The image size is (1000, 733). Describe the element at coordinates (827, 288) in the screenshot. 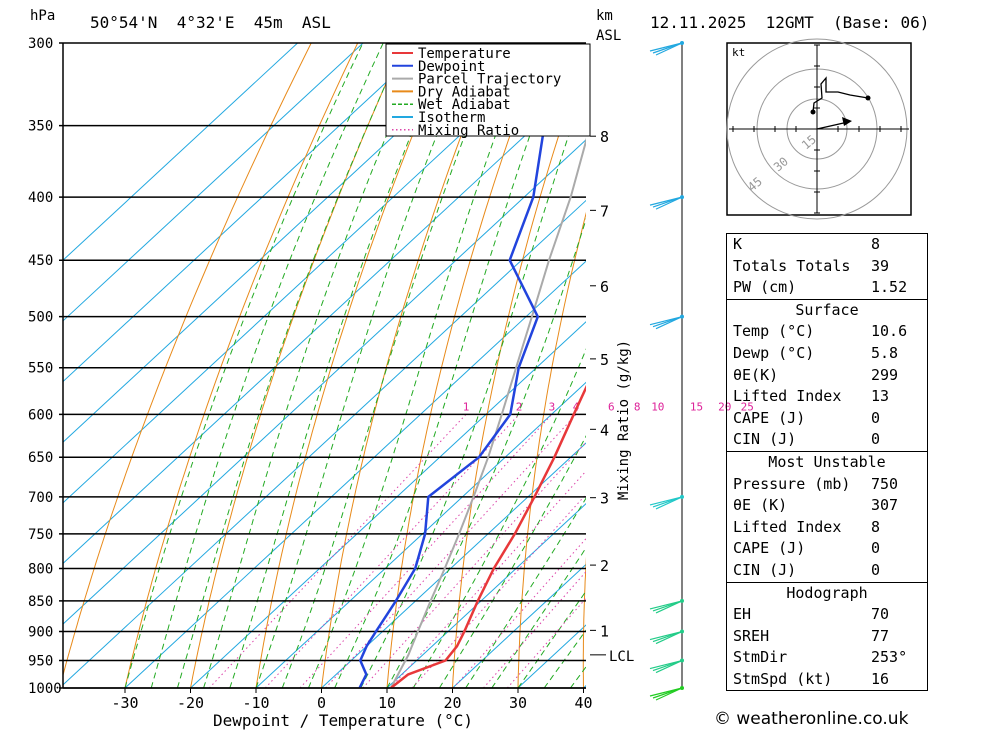

I see `pw-row: PW (cm) 1.52` at that location.